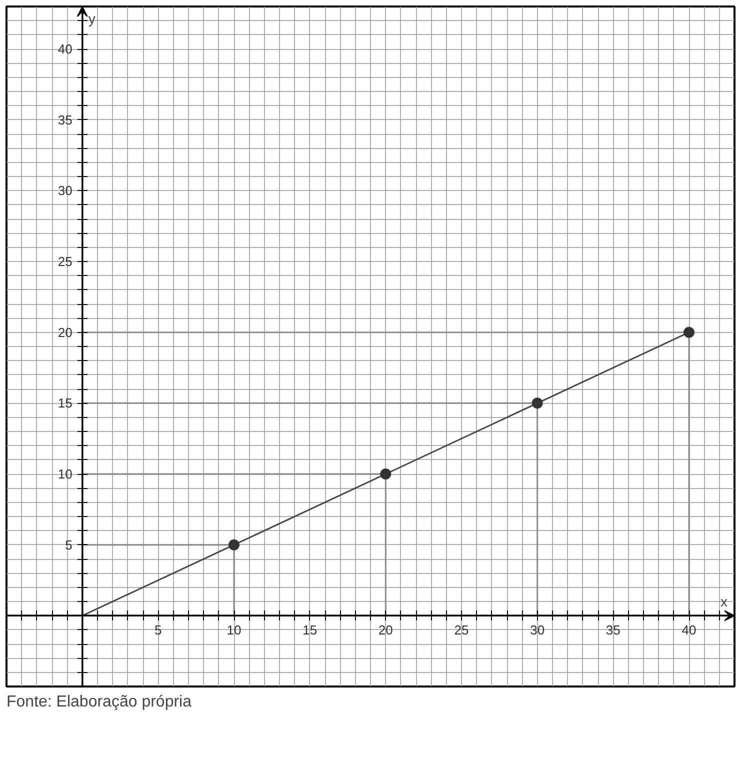 The image size is (752, 758). What do you see at coordinates (65, 332) in the screenshot?
I see `y-tick-label: 20` at bounding box center [65, 332].